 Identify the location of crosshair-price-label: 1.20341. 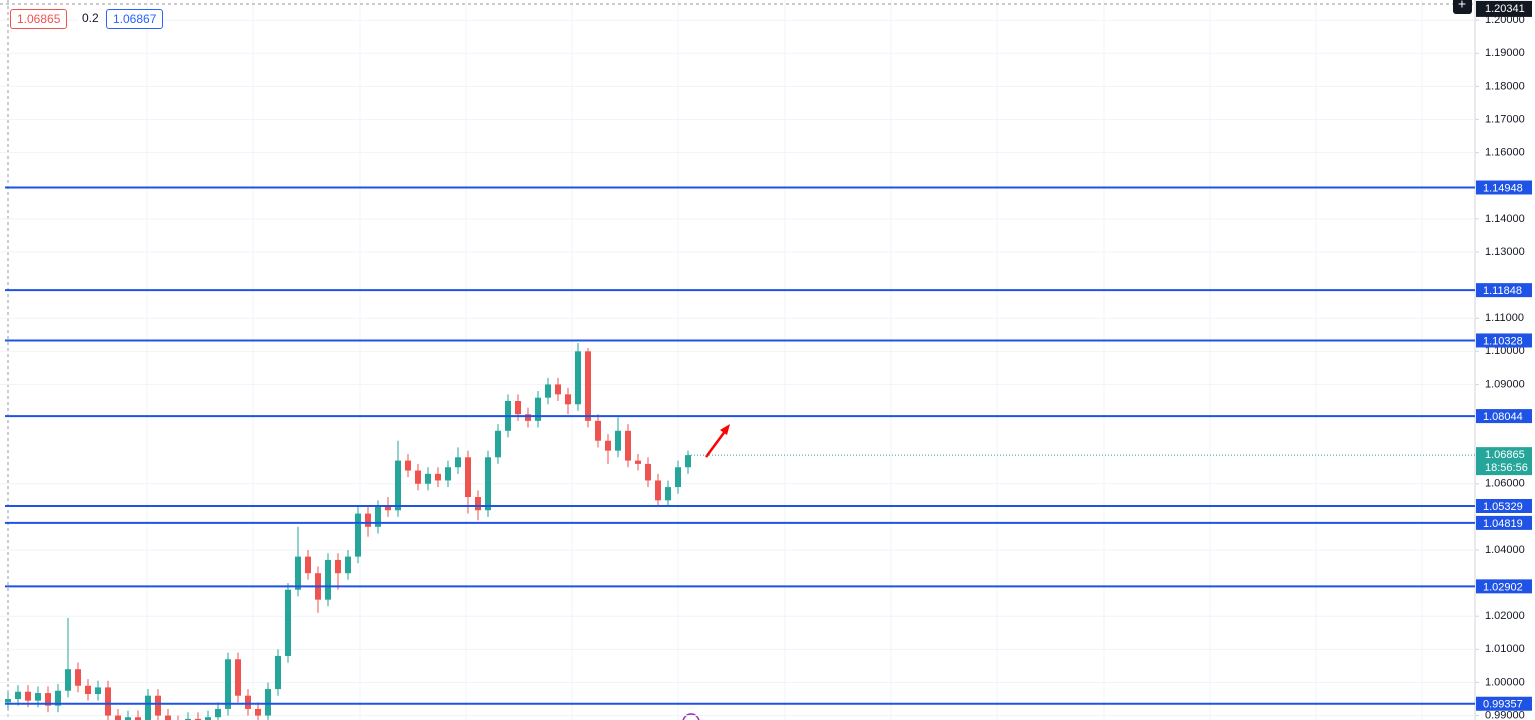
(1505, 9).